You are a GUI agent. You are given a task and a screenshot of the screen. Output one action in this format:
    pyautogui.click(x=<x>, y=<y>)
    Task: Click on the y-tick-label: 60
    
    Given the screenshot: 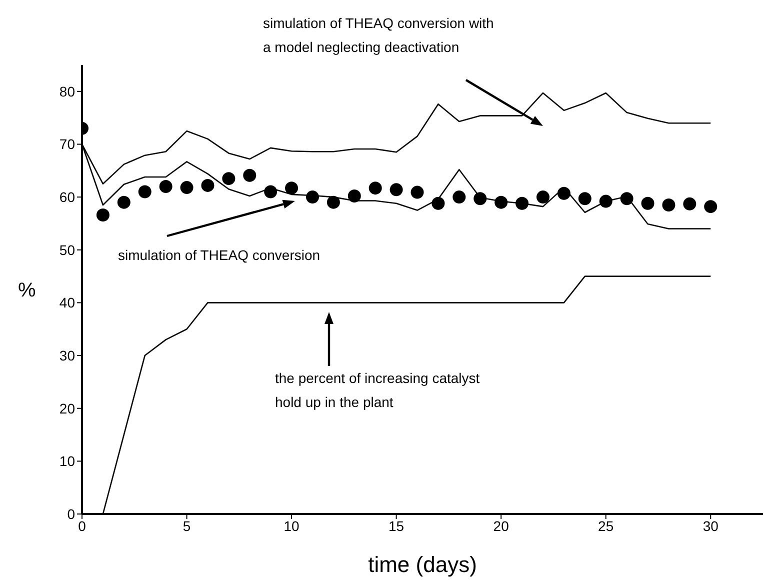 What is the action you would take?
    pyautogui.click(x=67, y=197)
    